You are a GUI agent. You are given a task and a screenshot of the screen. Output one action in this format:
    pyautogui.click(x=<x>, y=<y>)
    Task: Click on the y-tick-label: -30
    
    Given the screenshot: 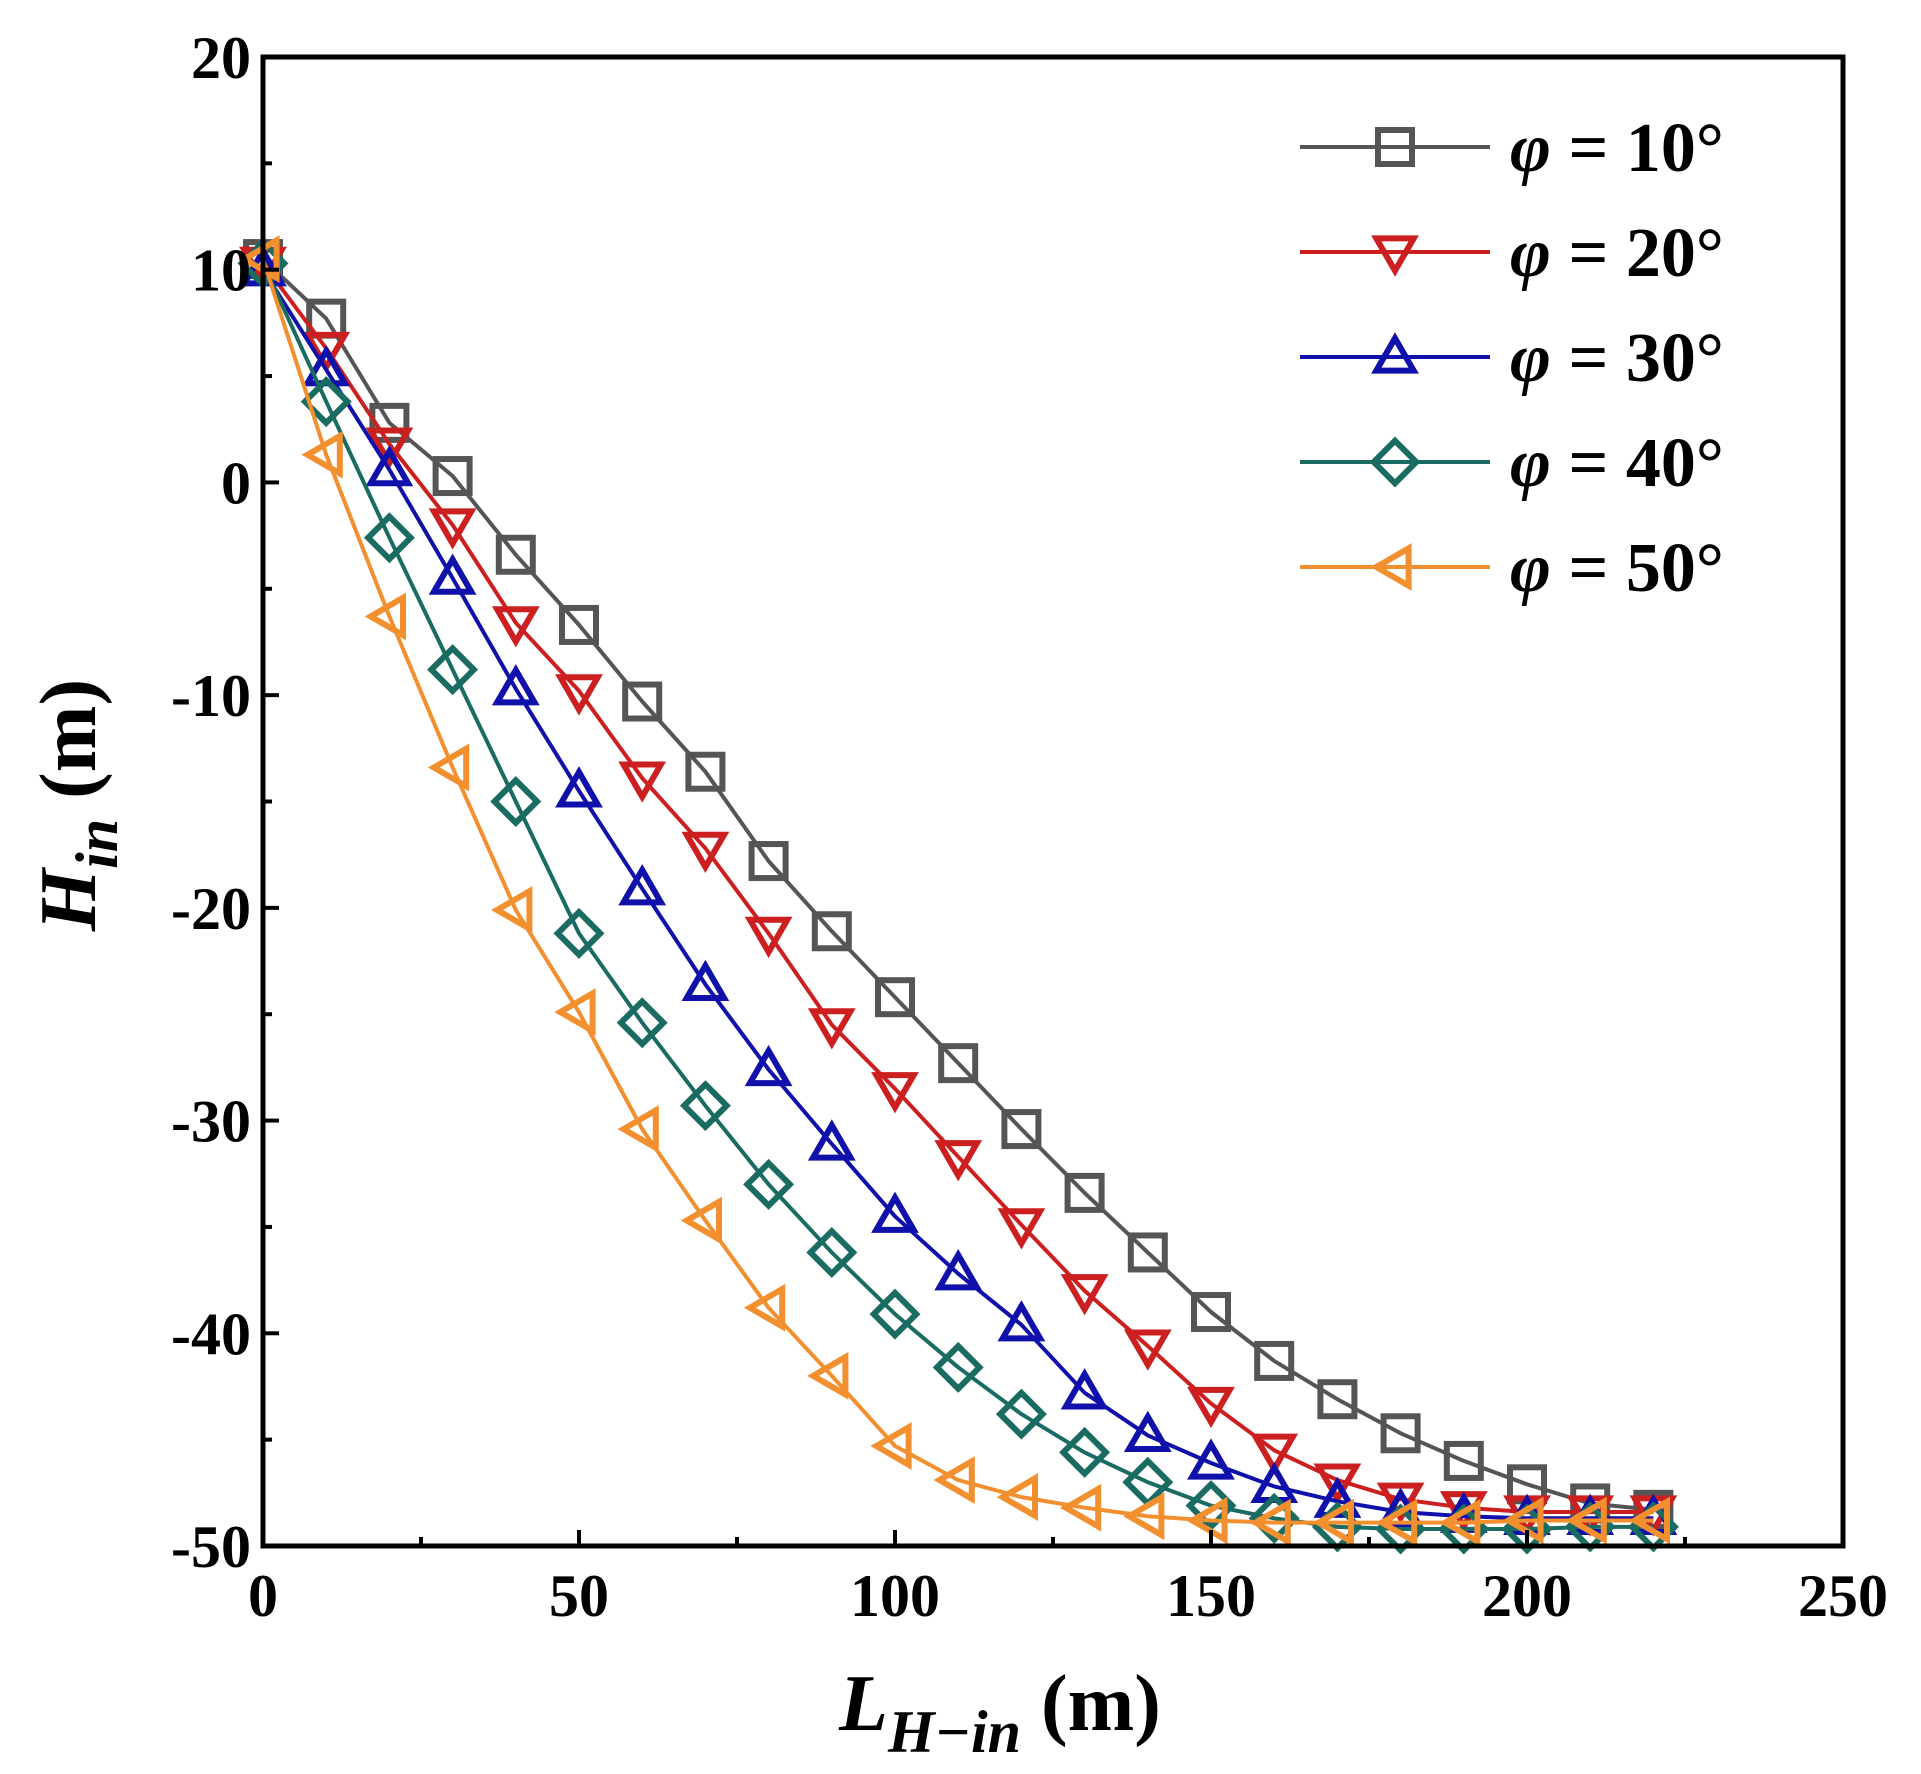 What is the action you would take?
    pyautogui.click(x=211, y=1122)
    